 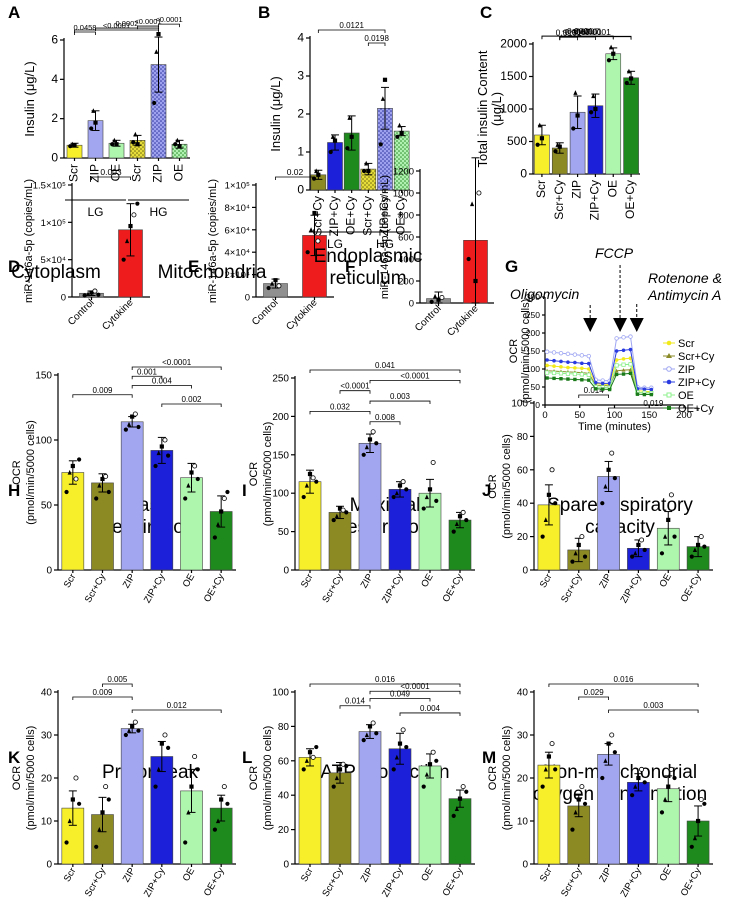 I want to click on p-value-label: 0.004, so click(x=162, y=381).